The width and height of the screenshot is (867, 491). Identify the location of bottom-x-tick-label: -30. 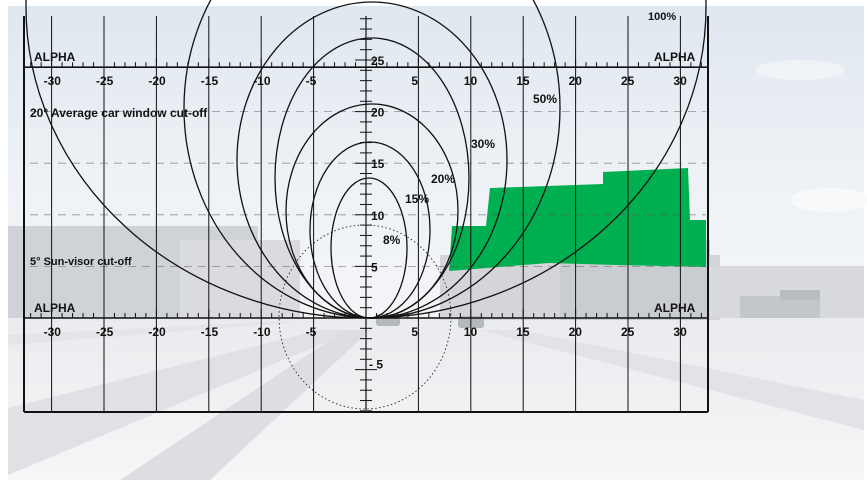
(53, 332).